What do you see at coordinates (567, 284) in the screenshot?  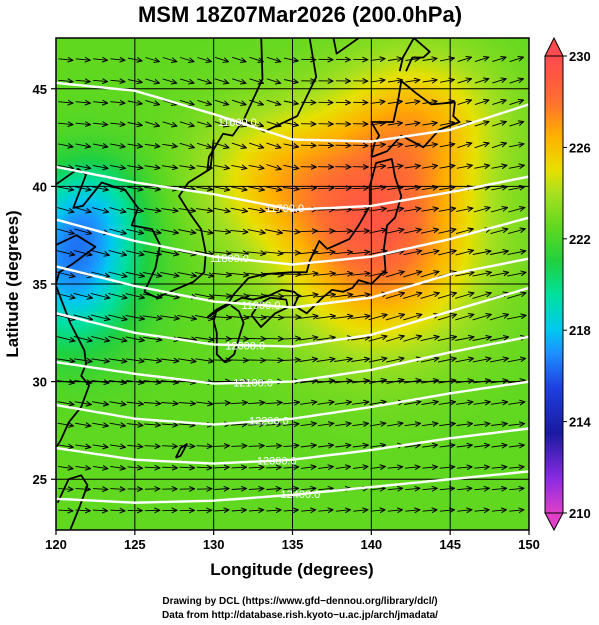 I see `colorbar: 210 214 218 222 226 230` at bounding box center [567, 284].